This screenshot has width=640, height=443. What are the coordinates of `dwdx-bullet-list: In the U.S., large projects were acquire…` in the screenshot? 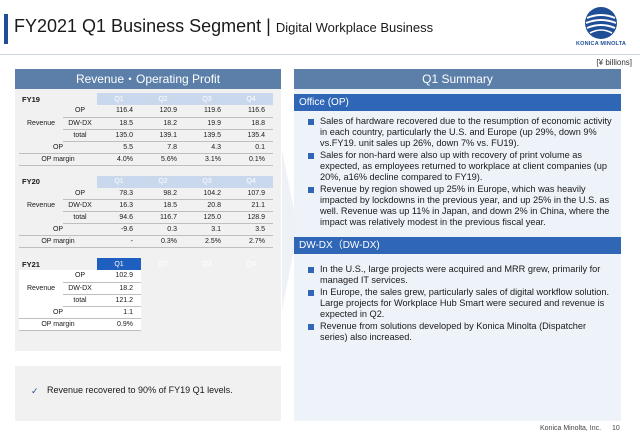 It's located at (457, 302).